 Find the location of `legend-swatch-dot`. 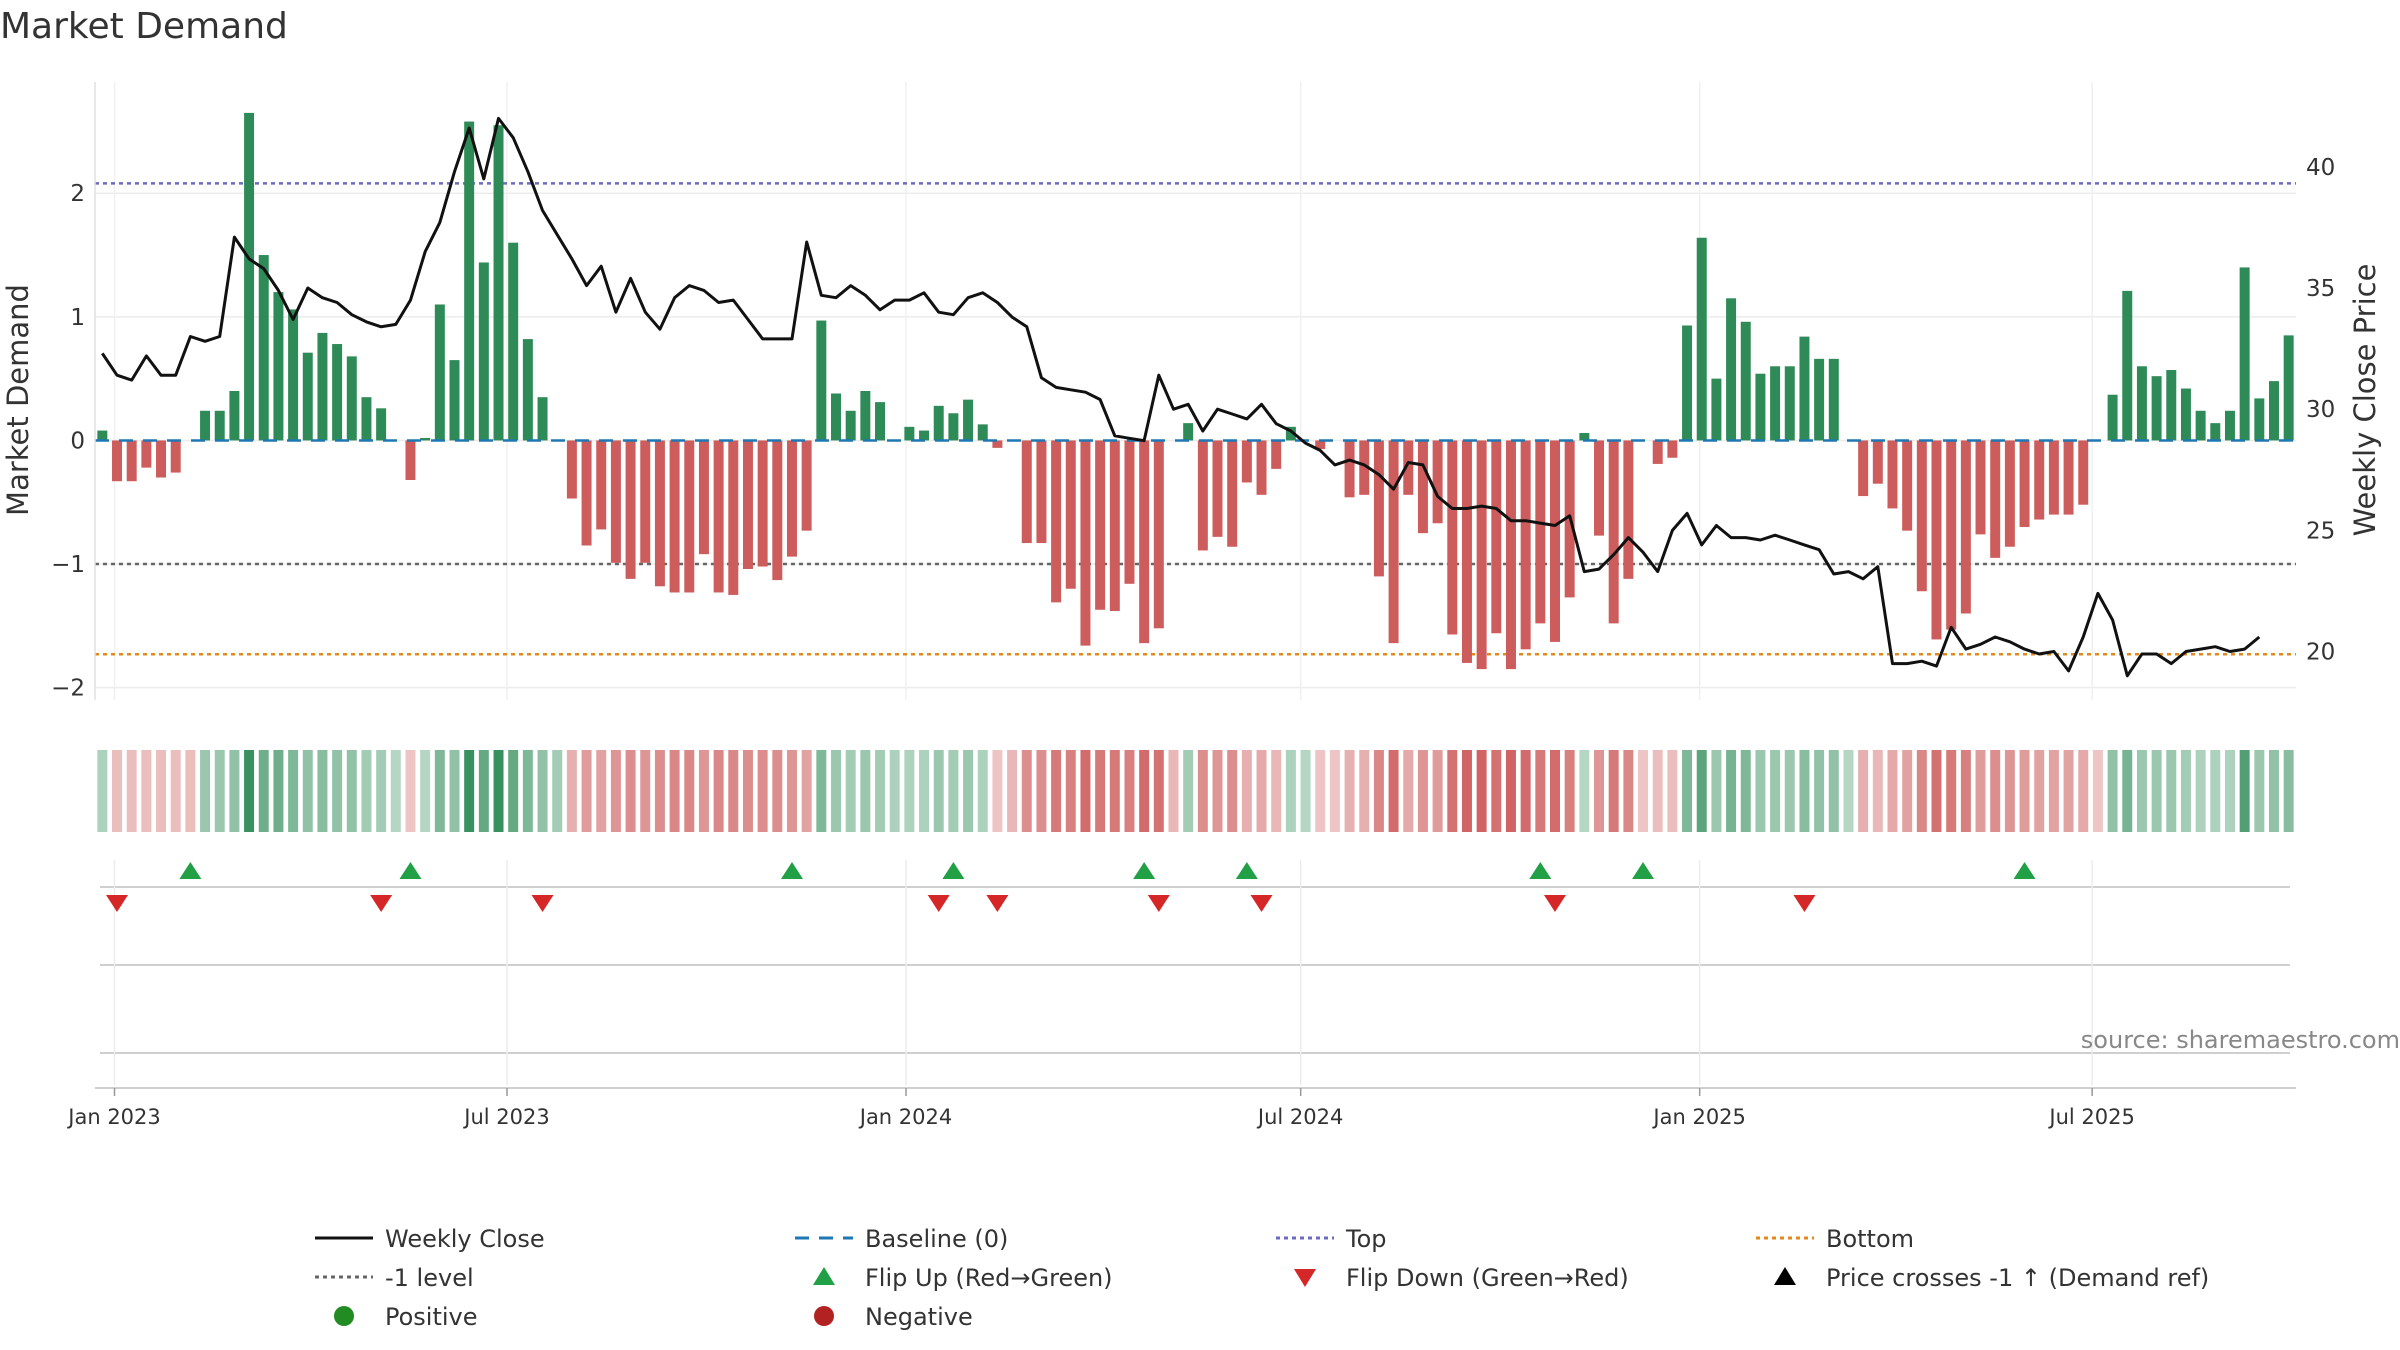

legend-swatch-dot is located at coordinates (824, 1316).